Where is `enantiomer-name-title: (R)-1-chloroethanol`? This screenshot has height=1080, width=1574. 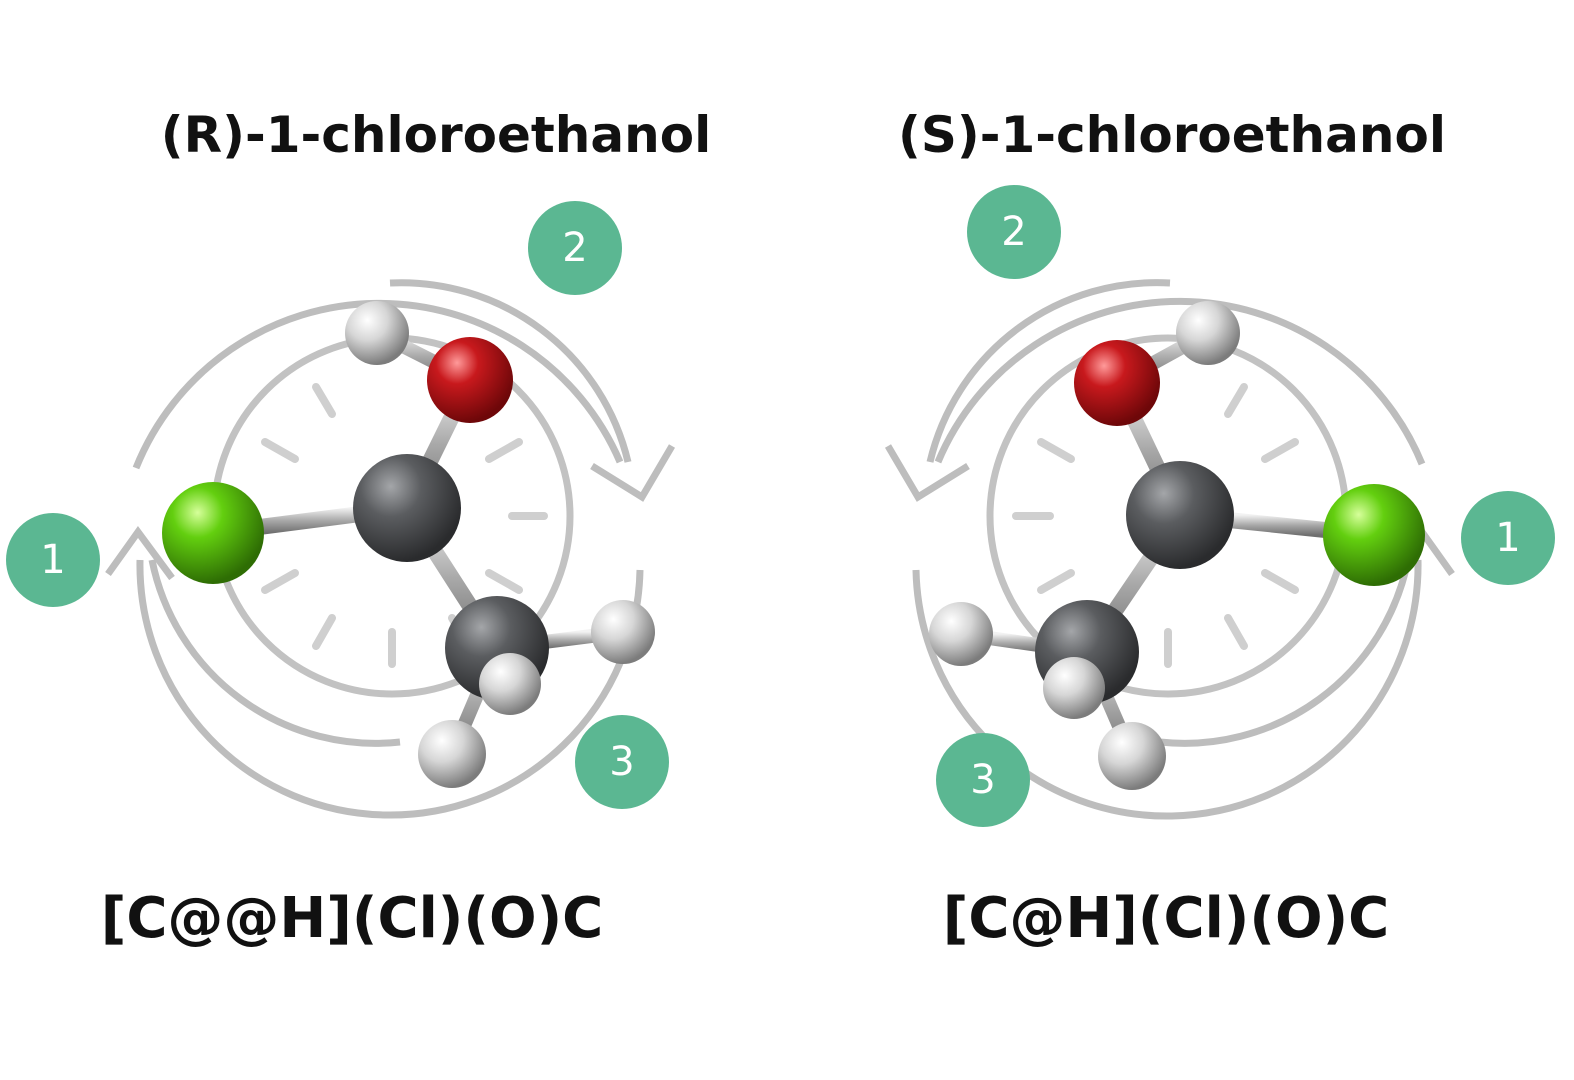
enantiomer-name-title: (R)-1-chloroethanol is located at coordinates (436, 135).